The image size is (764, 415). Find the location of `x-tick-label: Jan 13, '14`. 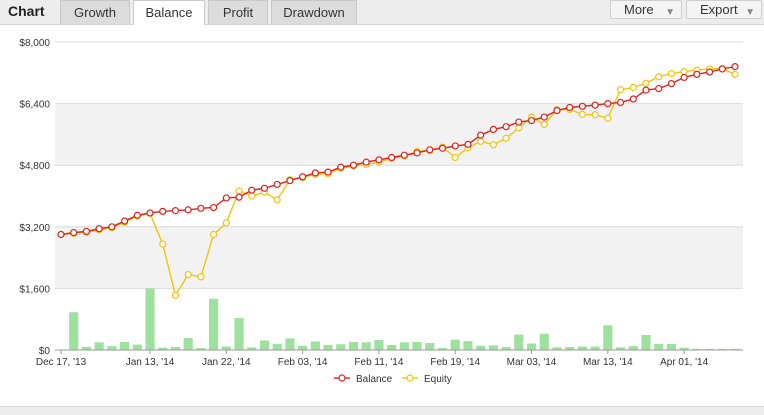

x-tick-label: Jan 13, '14 is located at coordinates (150, 362).